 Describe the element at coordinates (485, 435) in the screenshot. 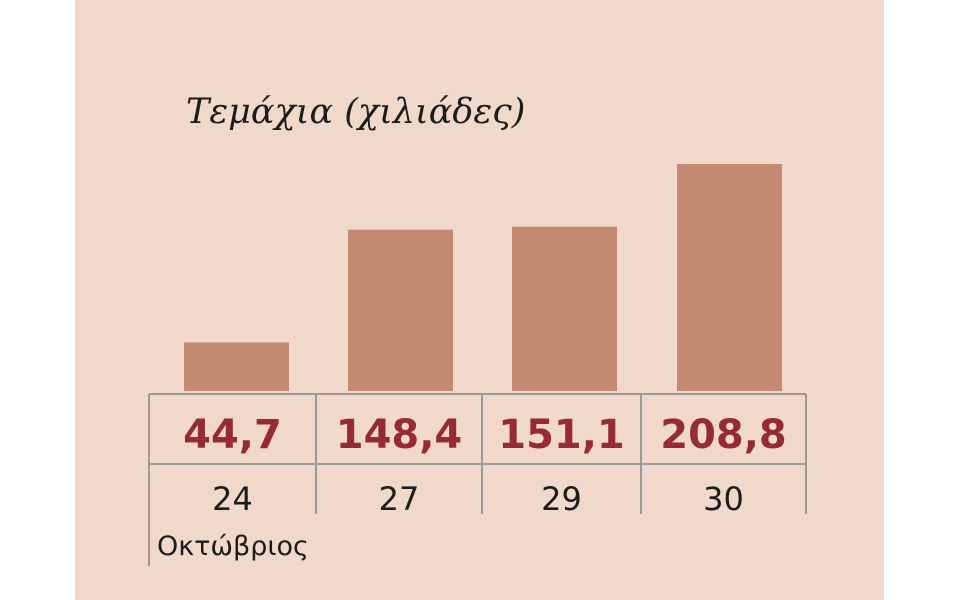

I see `value-labels: 44,7 148,4 151,1 208,8` at that location.